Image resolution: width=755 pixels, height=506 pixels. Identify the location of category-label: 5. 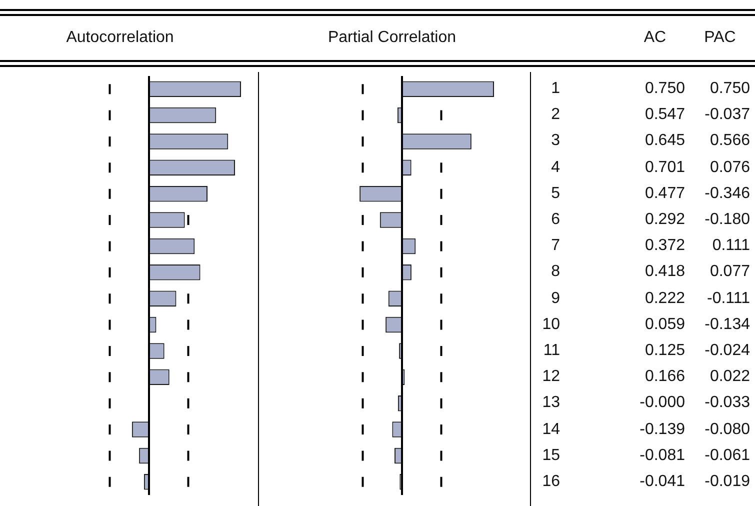
(555, 193).